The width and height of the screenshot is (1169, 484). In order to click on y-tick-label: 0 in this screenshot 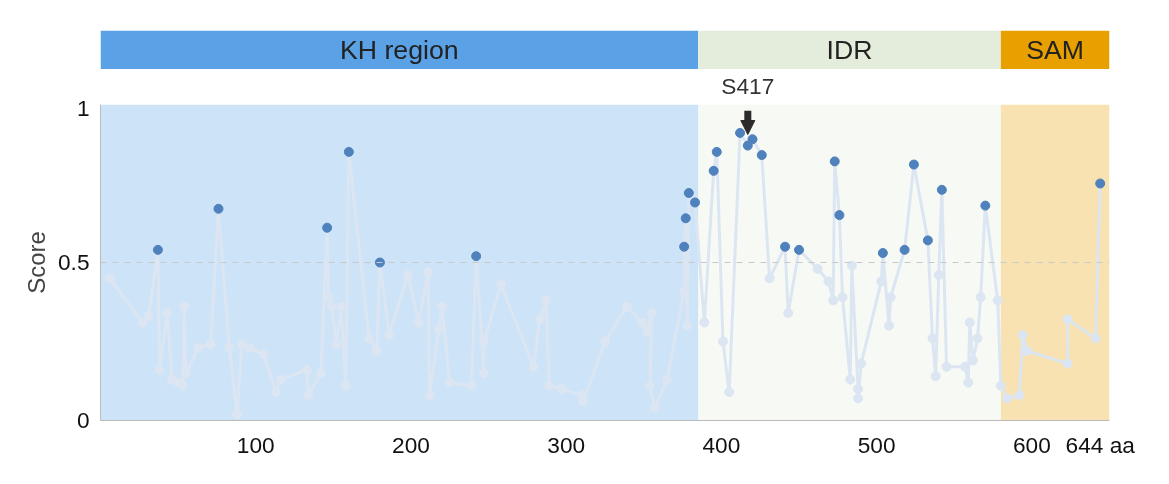, I will do `click(83, 420)`.